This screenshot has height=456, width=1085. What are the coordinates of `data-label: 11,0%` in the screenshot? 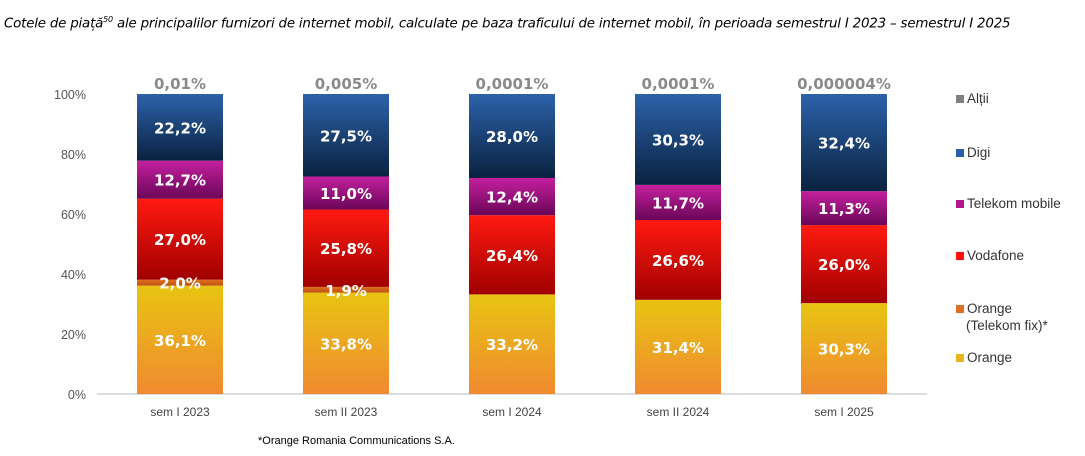 It's located at (346, 194).